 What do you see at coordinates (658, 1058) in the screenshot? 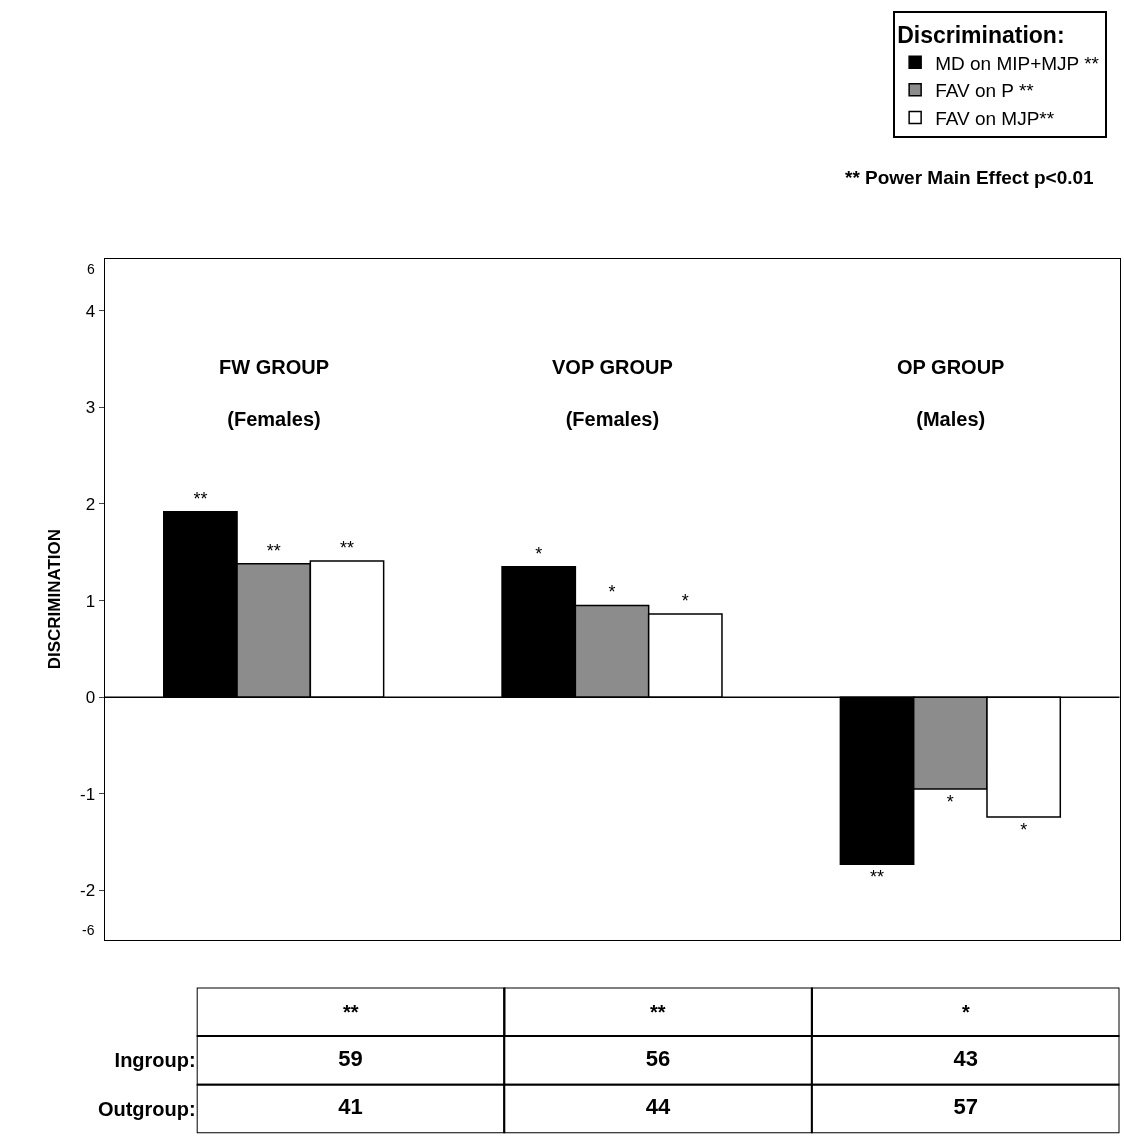
I see `data-label: 56` at bounding box center [658, 1058].